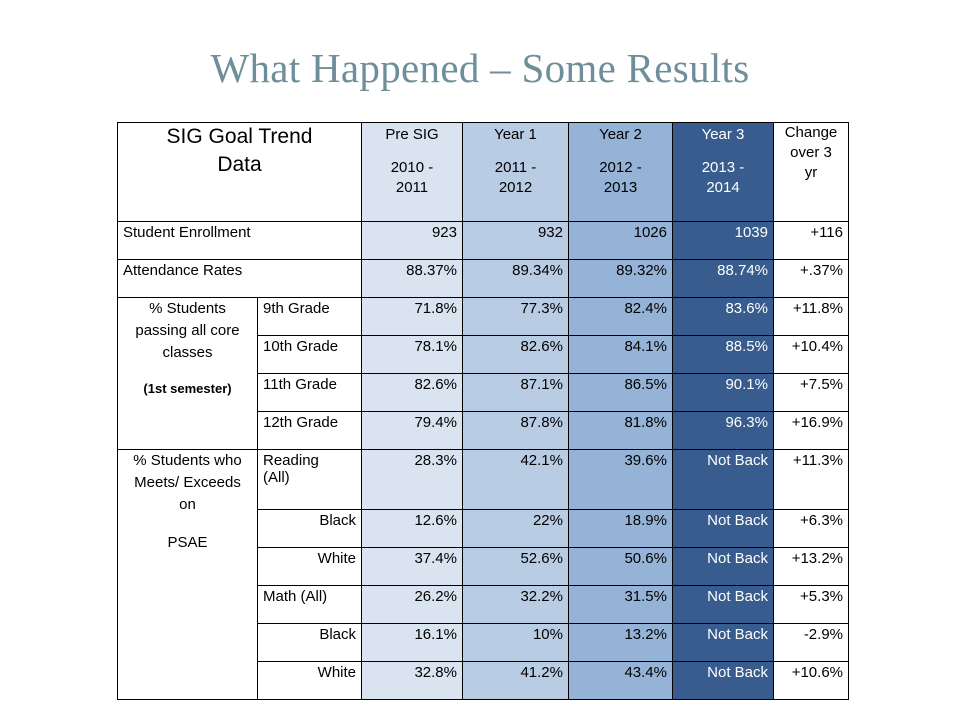 The image size is (960, 720). I want to click on cell-change: +116, so click(811, 240).